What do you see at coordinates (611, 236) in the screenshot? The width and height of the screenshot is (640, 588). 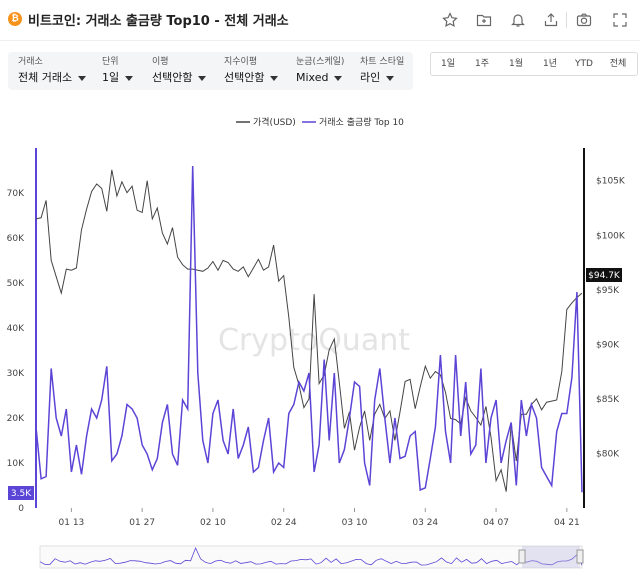 I see `right-tick-label: $100K` at bounding box center [611, 236].